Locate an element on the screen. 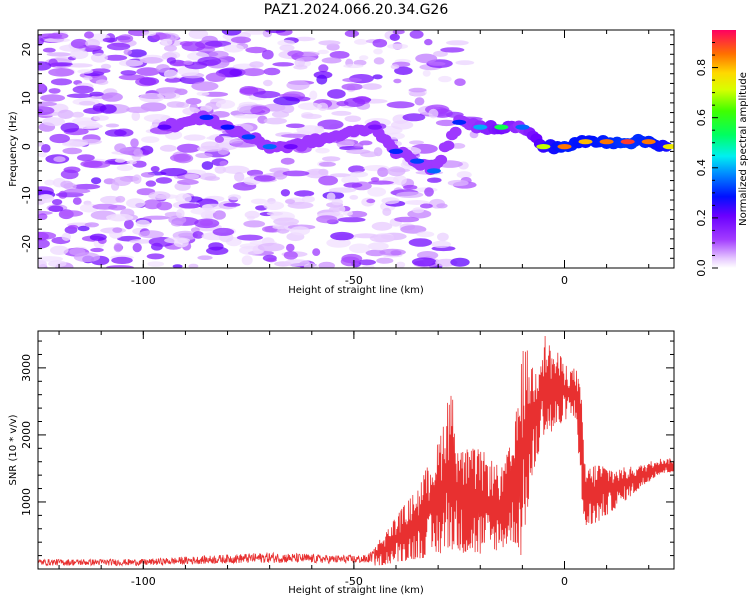  snr-xlabel: Height of straight line (km) is located at coordinates (356, 590).